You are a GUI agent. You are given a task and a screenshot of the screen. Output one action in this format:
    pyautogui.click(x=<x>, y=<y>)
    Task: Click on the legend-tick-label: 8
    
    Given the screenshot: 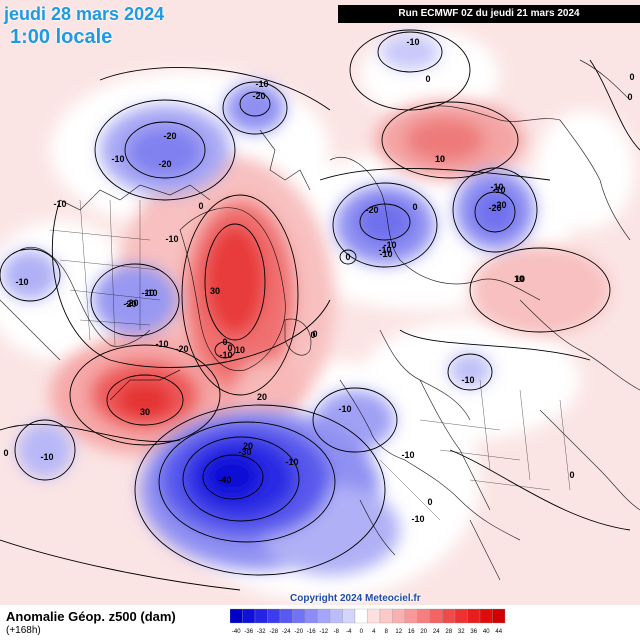 What is the action you would take?
    pyautogui.click(x=387, y=632)
    